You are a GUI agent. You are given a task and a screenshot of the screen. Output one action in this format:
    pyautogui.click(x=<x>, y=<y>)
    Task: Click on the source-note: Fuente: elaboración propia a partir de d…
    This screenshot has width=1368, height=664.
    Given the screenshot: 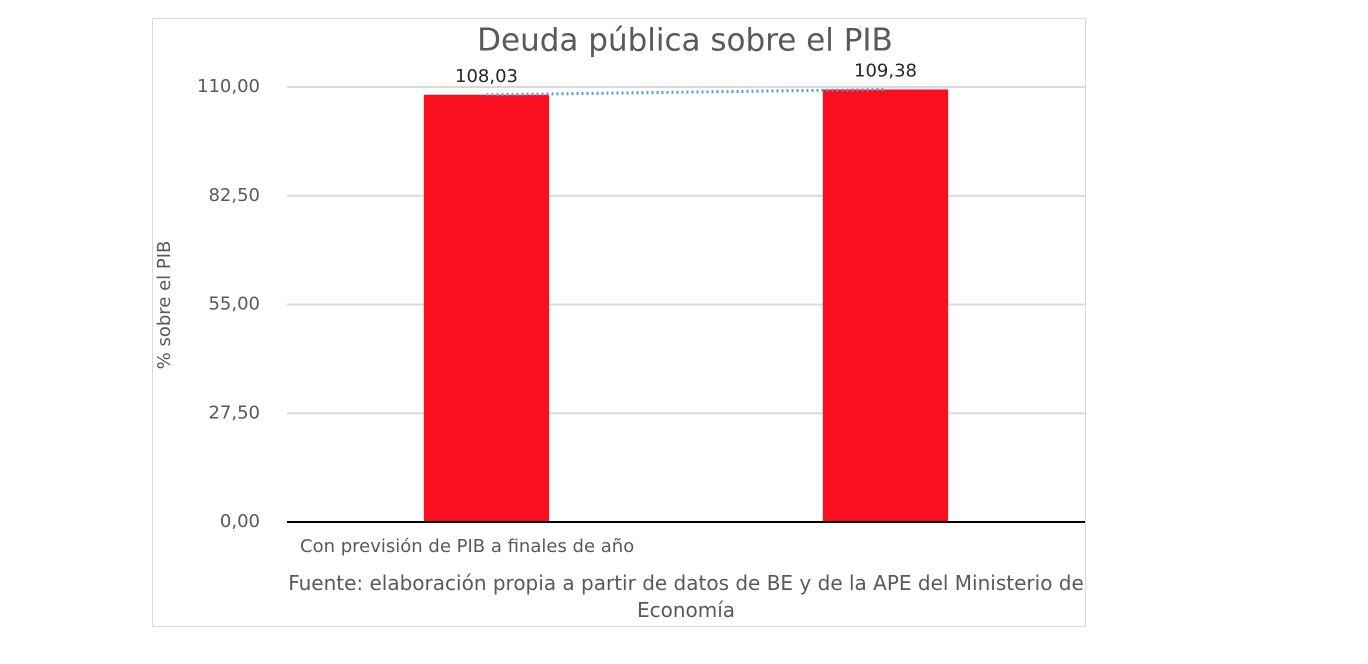 What is the action you would take?
    pyautogui.click(x=686, y=596)
    